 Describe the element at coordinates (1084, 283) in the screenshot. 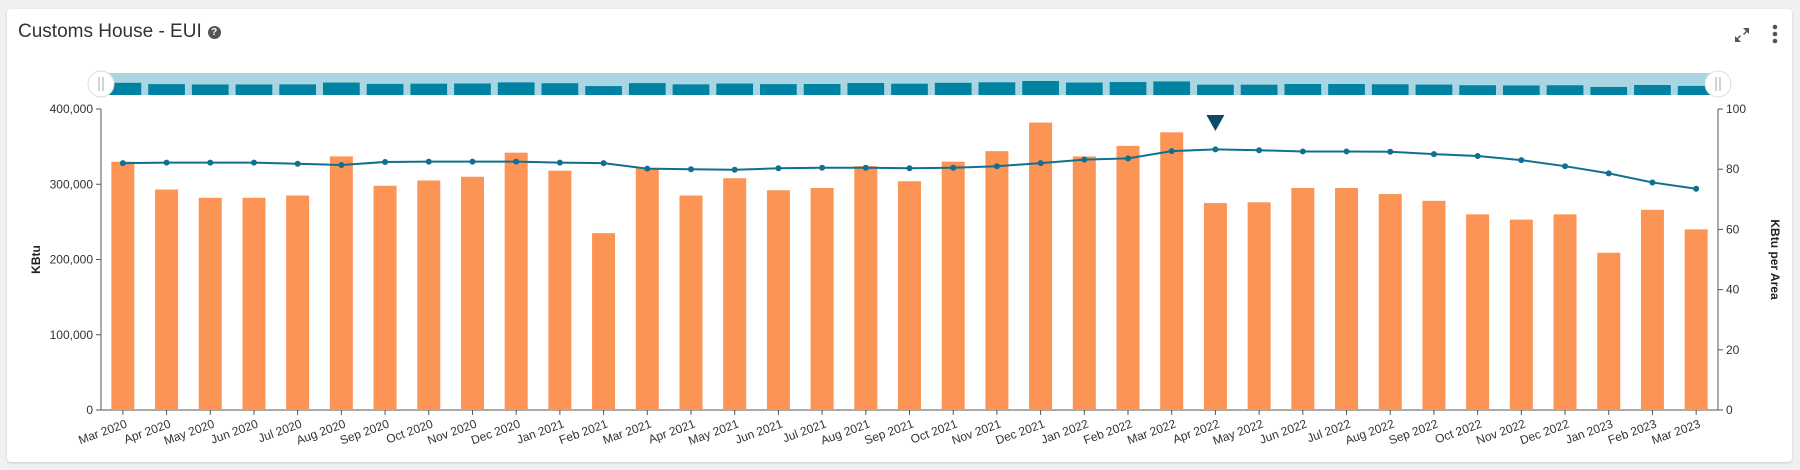

I see `bar-jan-2022` at that location.